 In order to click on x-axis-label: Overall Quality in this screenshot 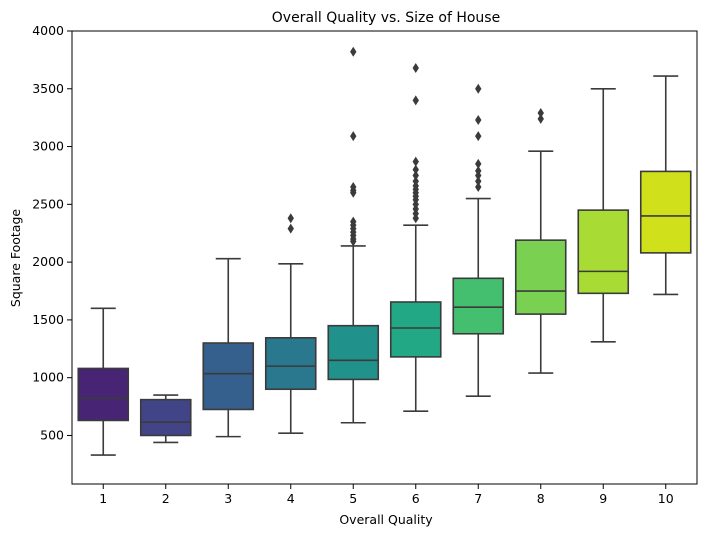, I will do `click(386, 519)`.